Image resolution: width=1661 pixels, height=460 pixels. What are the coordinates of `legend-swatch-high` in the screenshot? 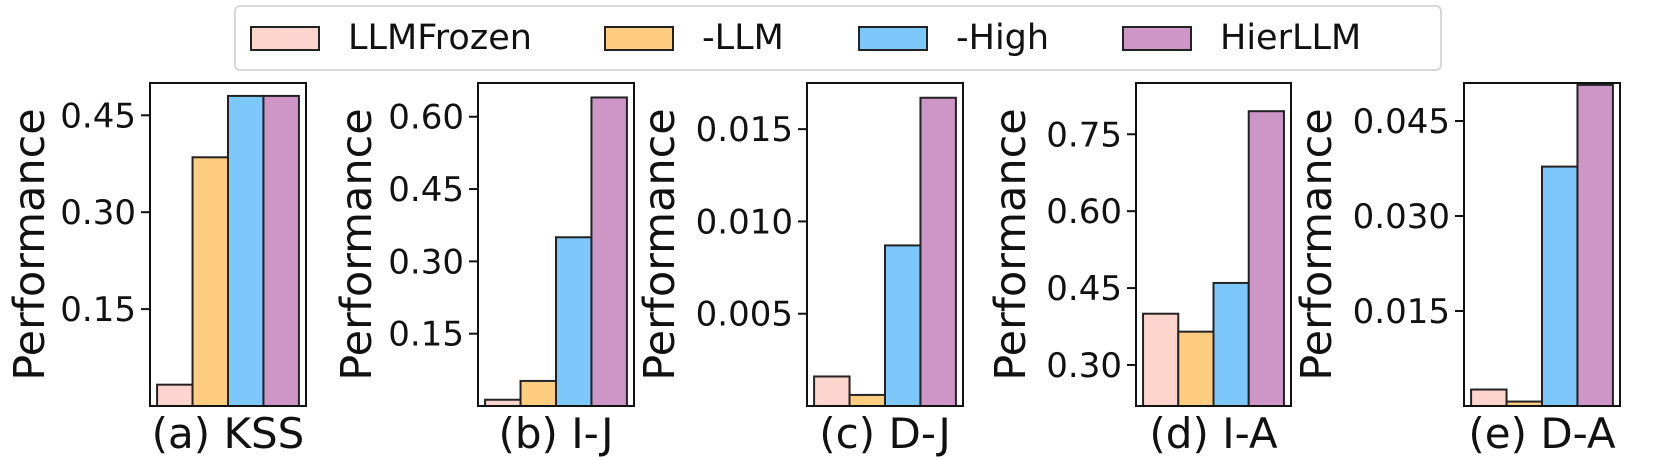 It's located at (893, 38).